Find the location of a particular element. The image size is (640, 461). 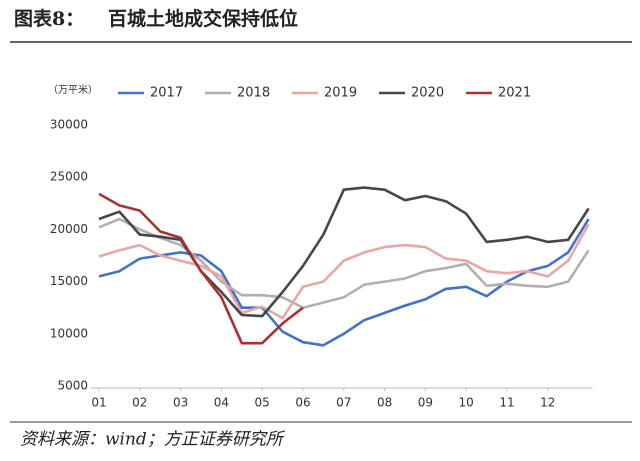

legend-label: 2021 is located at coordinates (514, 93).